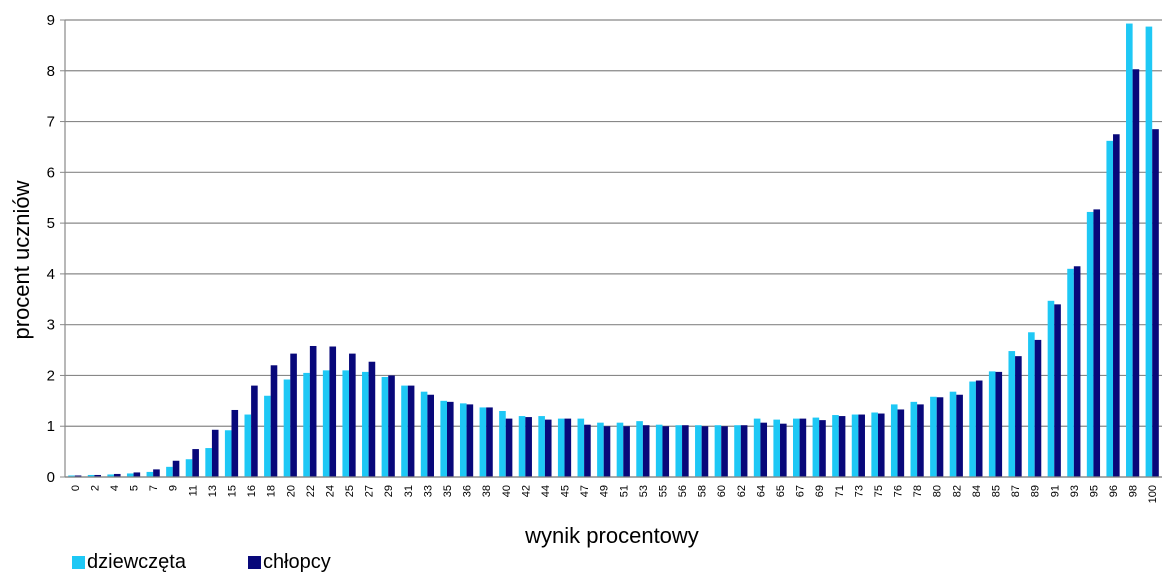 This screenshot has width=1165, height=581. I want to click on x-tick-label: 53, so click(644, 491).